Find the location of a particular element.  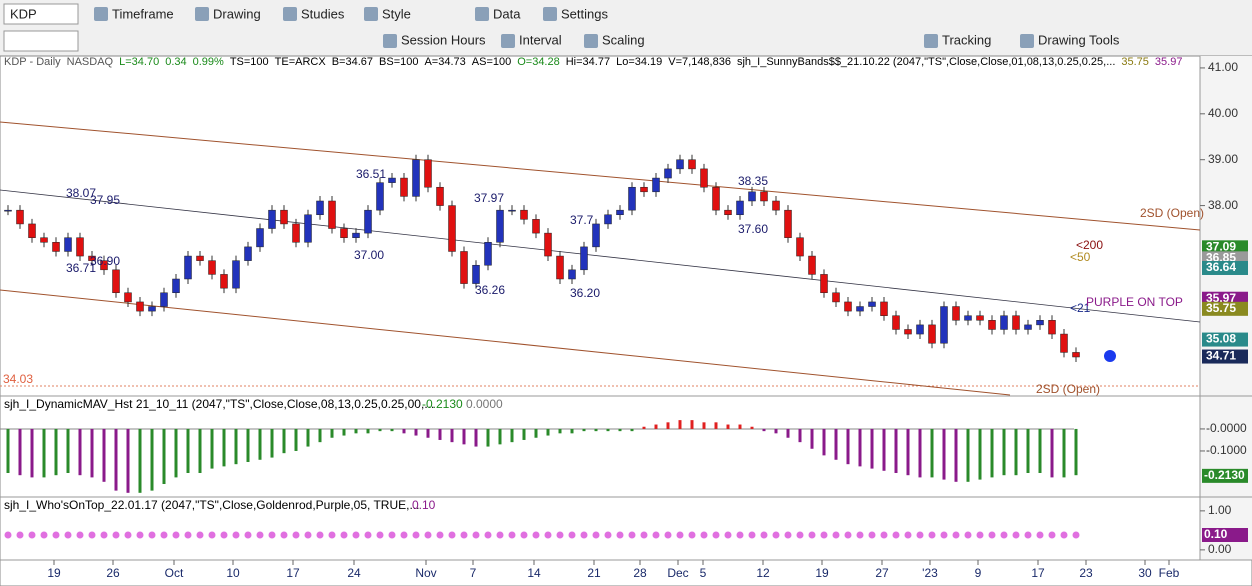

toolbar-button: Session Hours is located at coordinates (443, 39).